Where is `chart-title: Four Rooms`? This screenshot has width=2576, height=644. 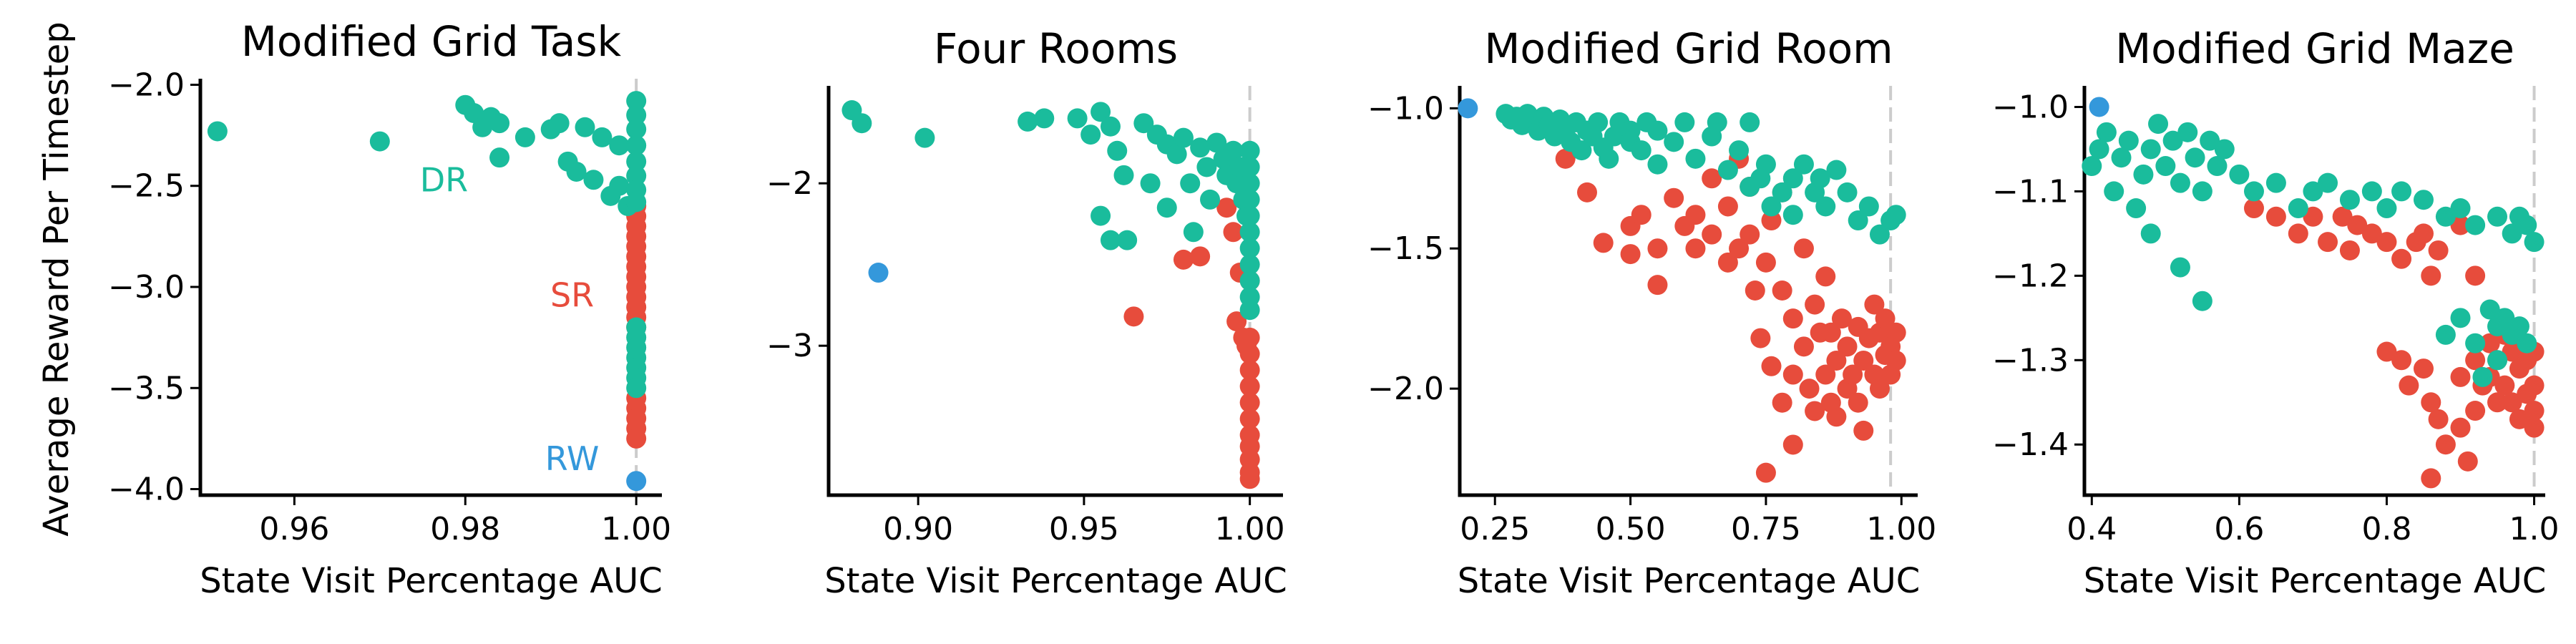 chart-title: Four Rooms is located at coordinates (1056, 48).